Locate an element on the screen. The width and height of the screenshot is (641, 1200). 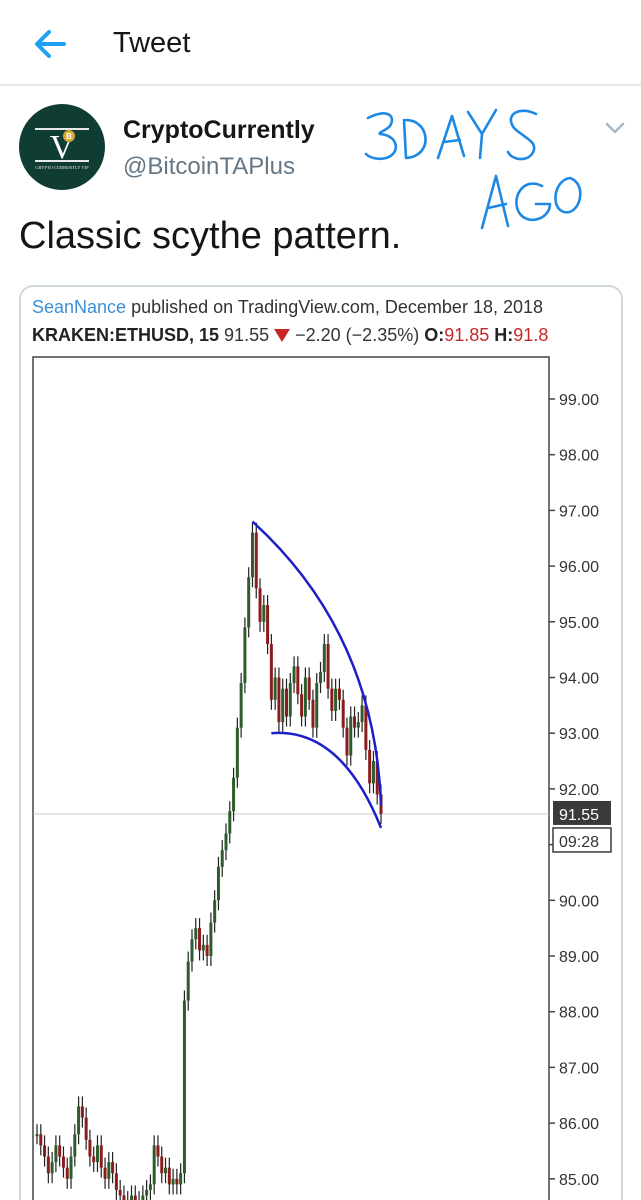
y-tick-label: 89.00 is located at coordinates (579, 957).